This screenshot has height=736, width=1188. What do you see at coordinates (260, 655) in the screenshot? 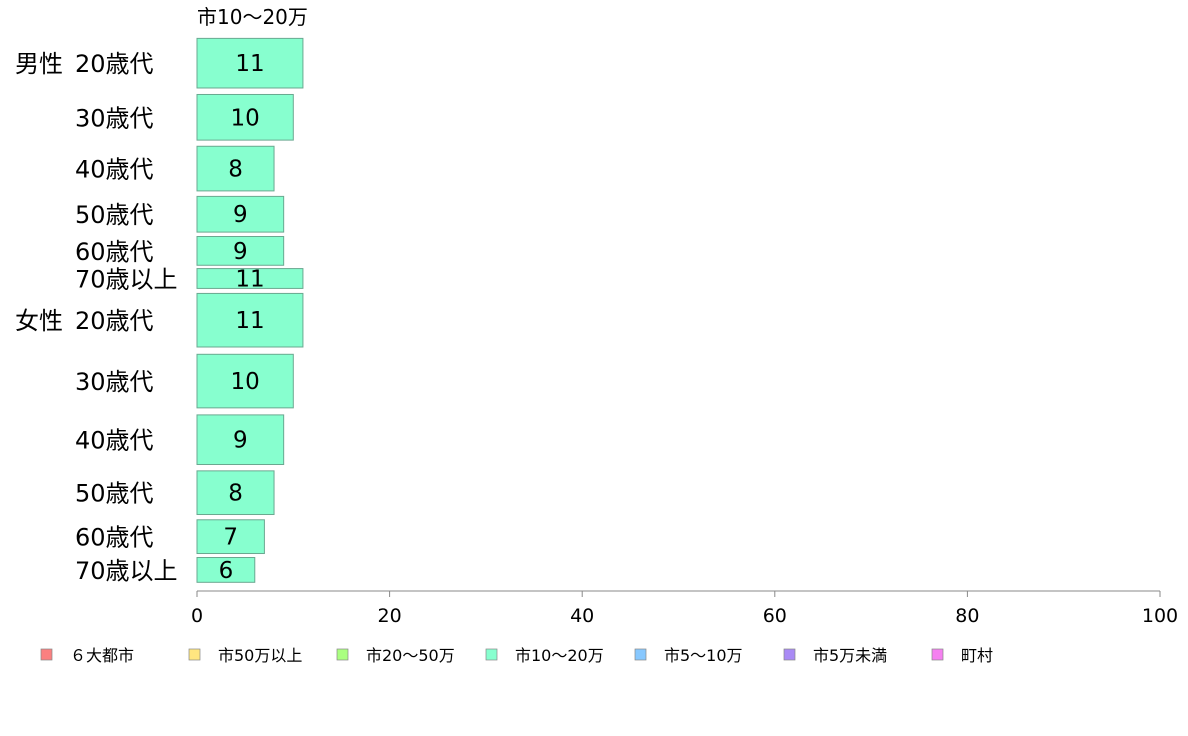
I see `legend-label: 市50万以上` at bounding box center [260, 655].